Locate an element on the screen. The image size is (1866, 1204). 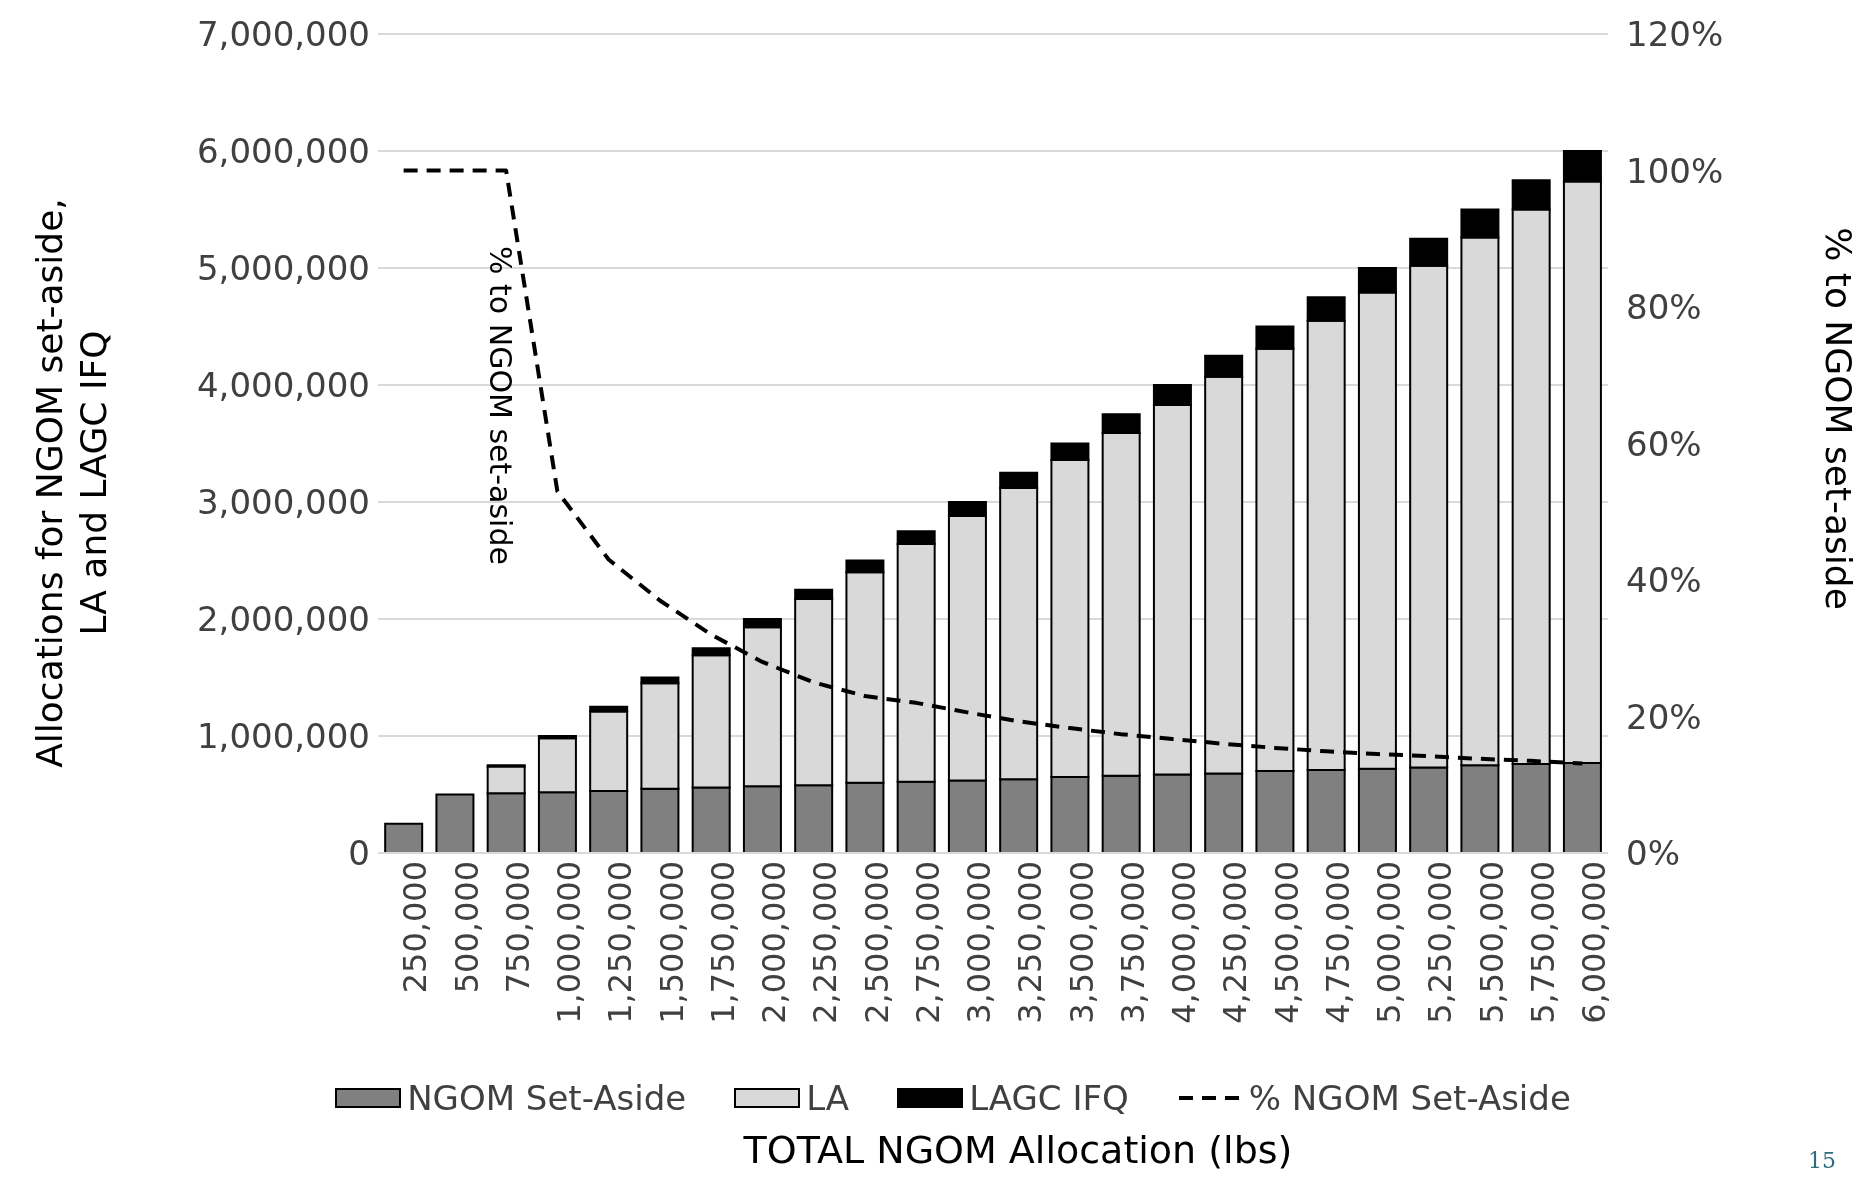
y-tick-label: 0 is located at coordinates (359, 853).